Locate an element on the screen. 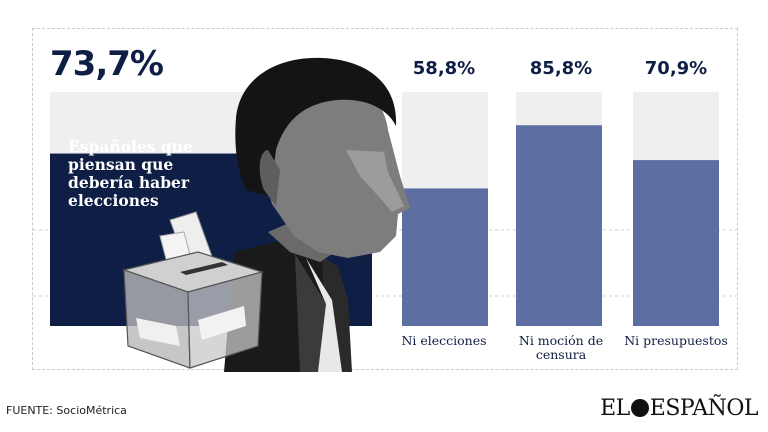 This screenshot has height=432, width=768. brand-logo: EL ESPAÑOL is located at coordinates (679, 408).